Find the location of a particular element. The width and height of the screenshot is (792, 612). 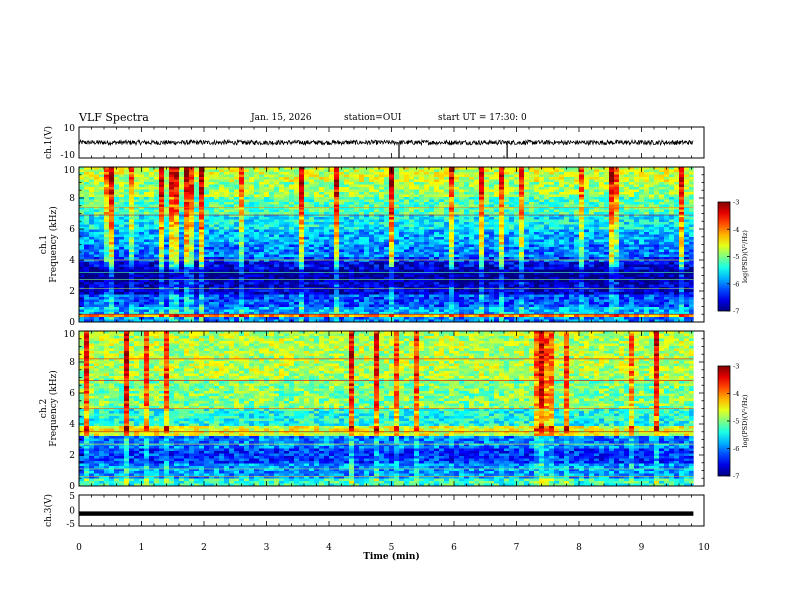

ch1-spectrogram-ylabel-channel: ch.1 is located at coordinates (44, 244).